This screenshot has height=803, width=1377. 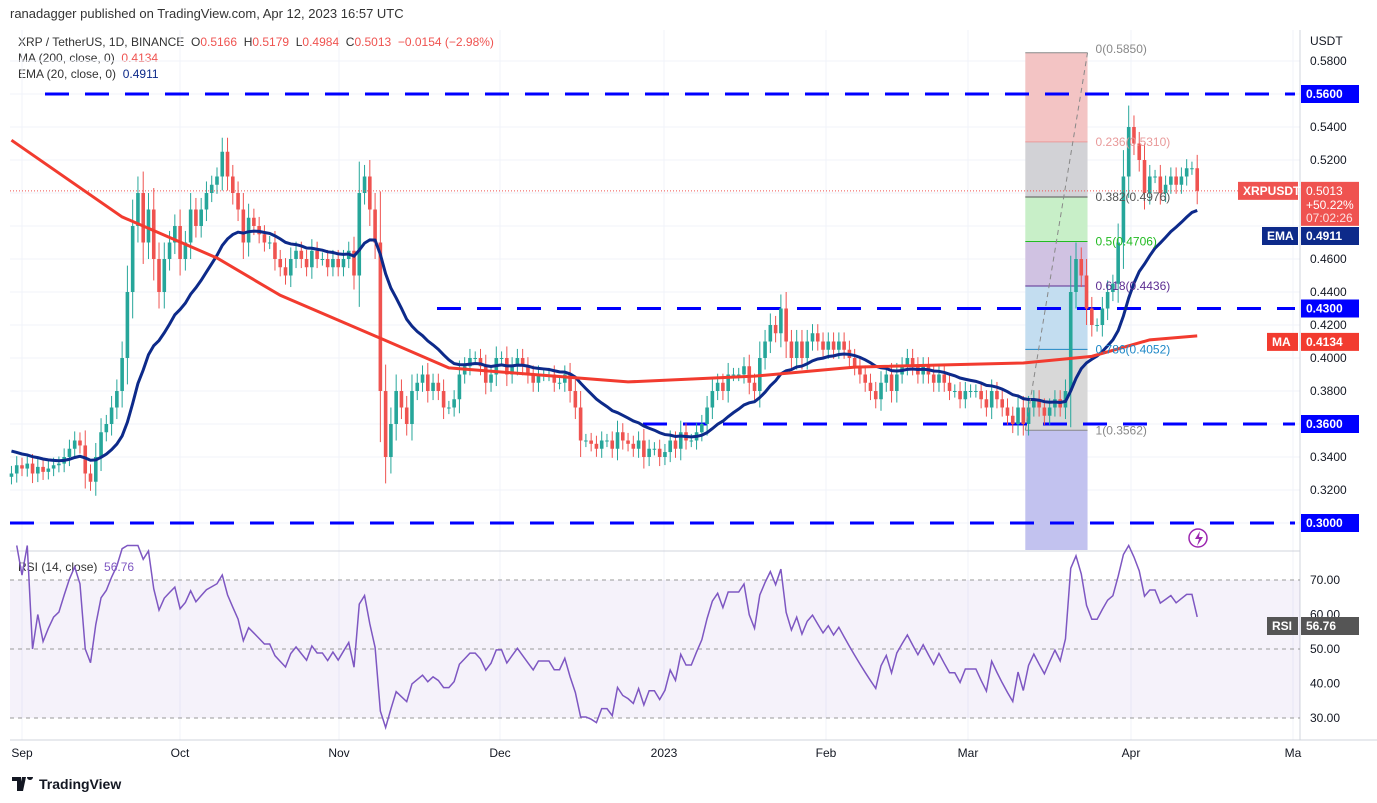 I want to click on ema-label: EMA (20, close, 0), so click(x=67, y=74).